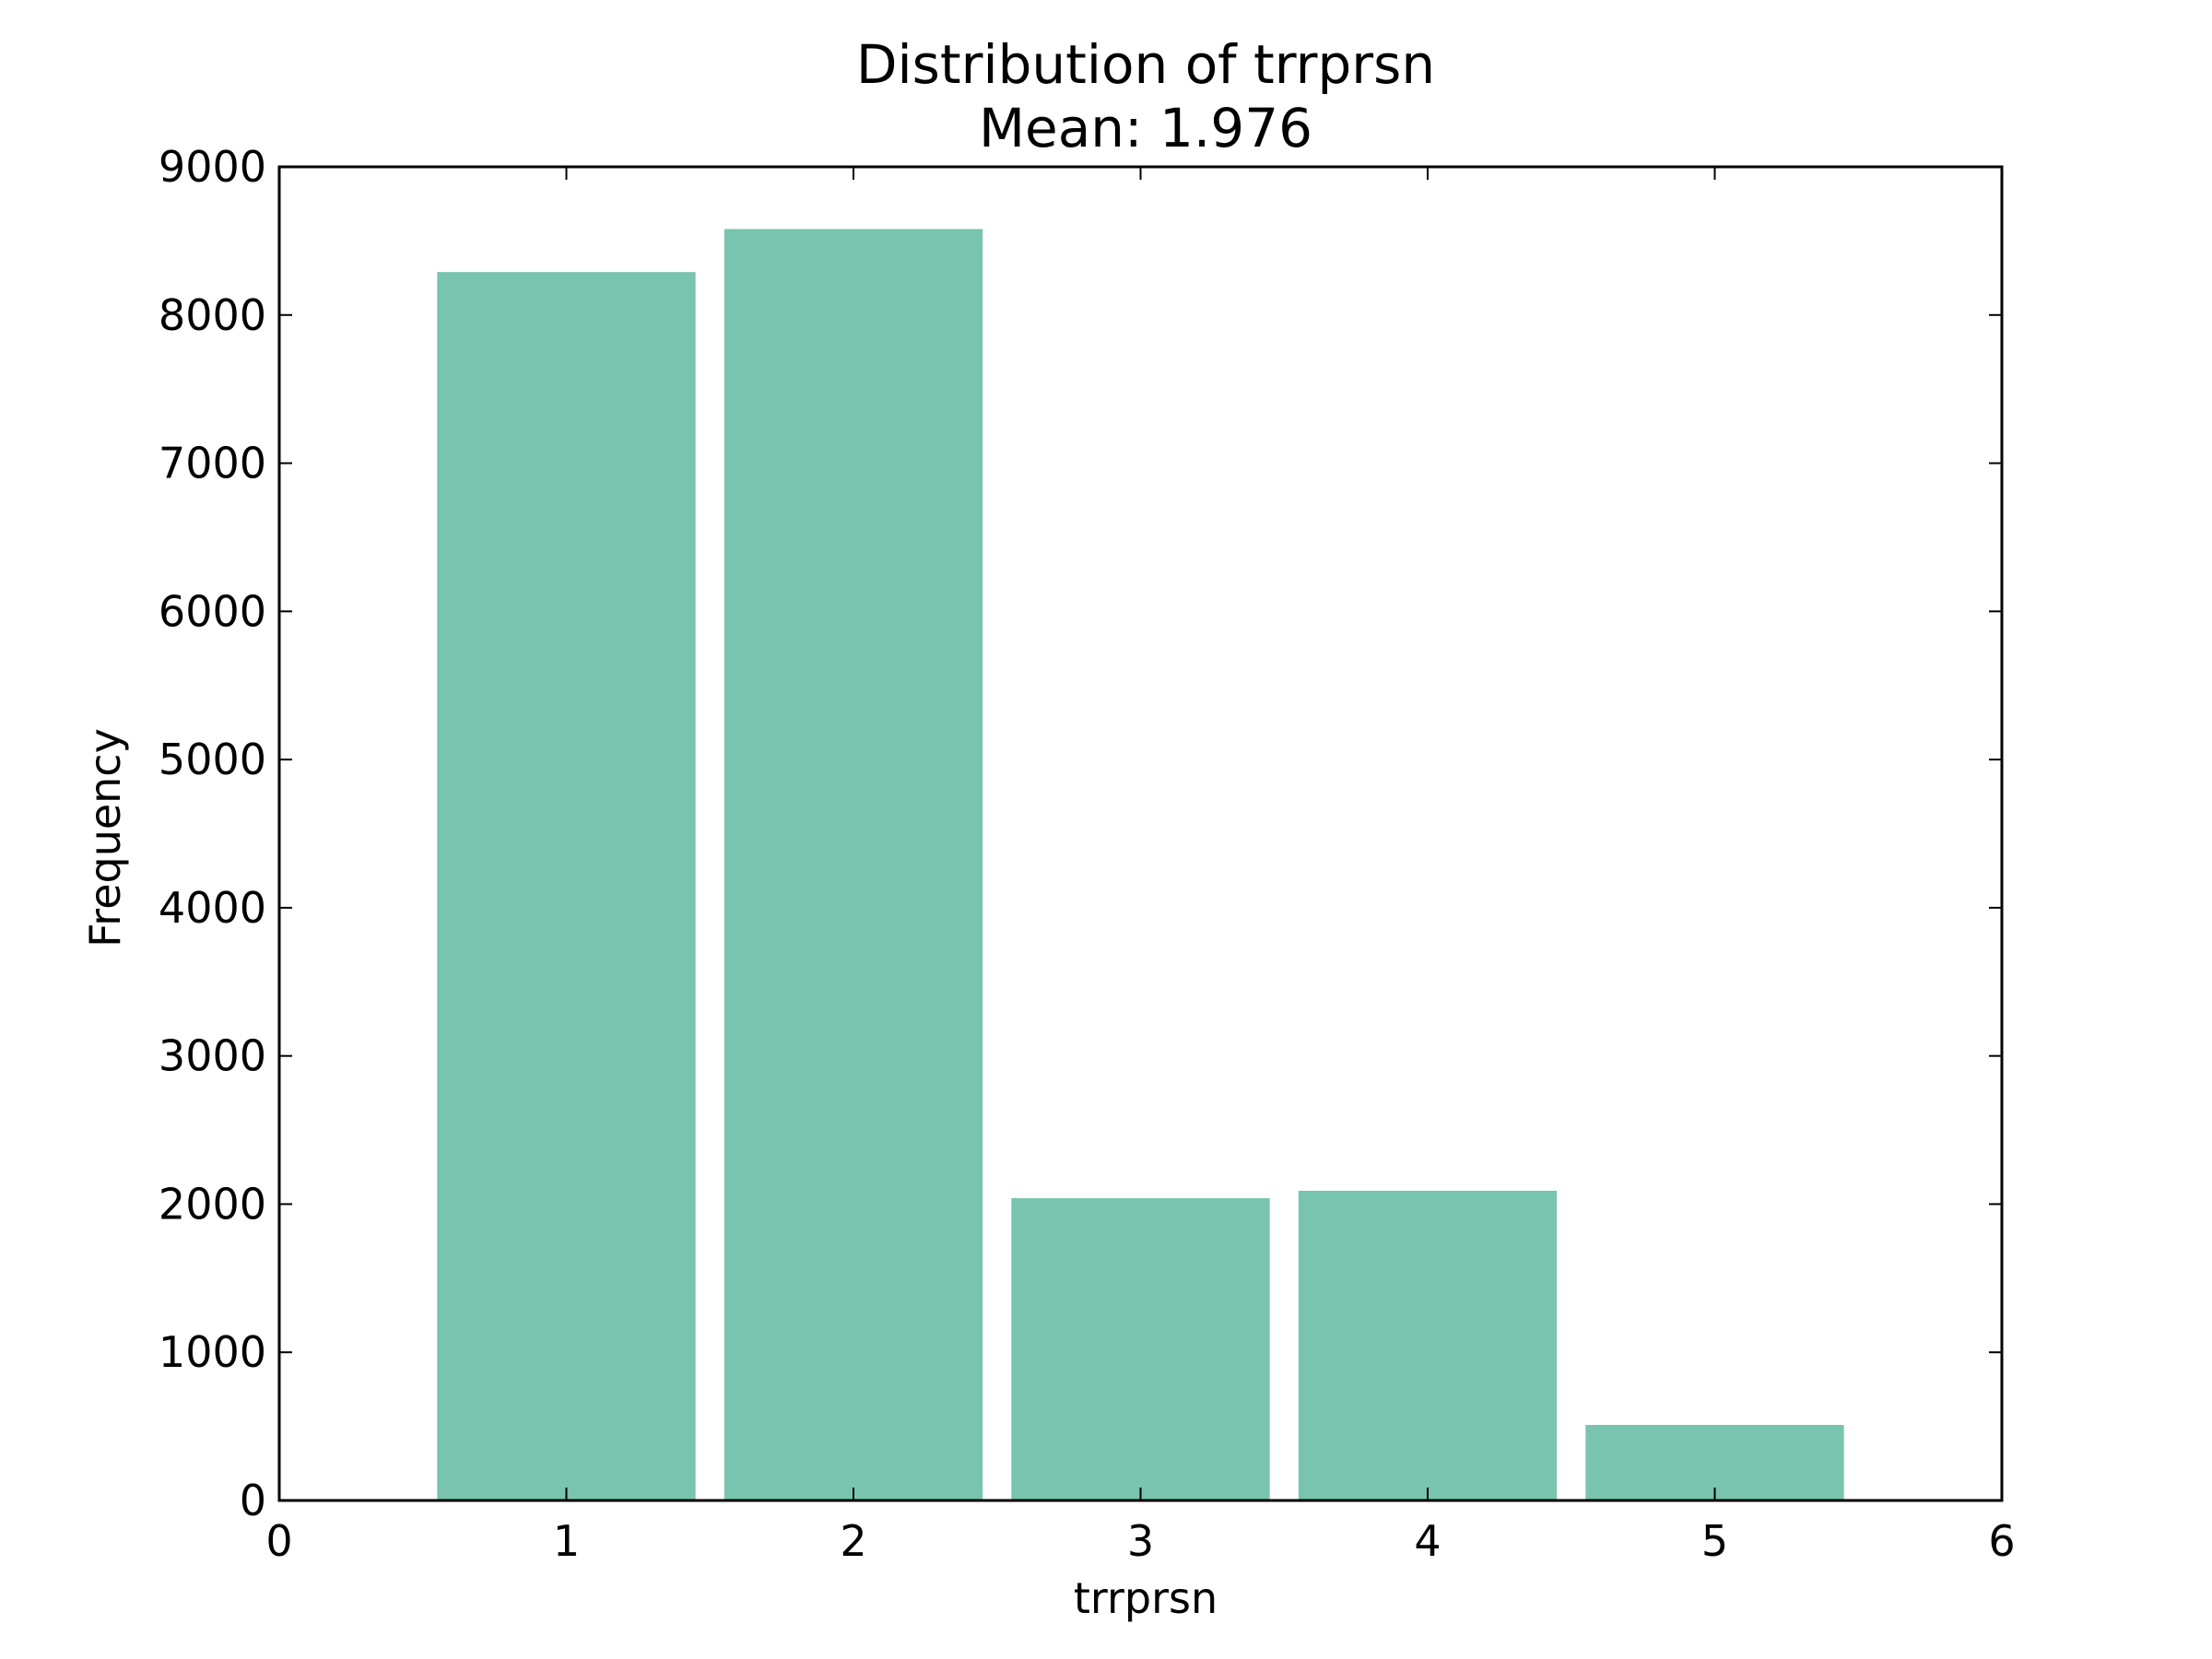  Describe the element at coordinates (212, 167) in the screenshot. I see `y-tick-label-9000: 9000` at that location.